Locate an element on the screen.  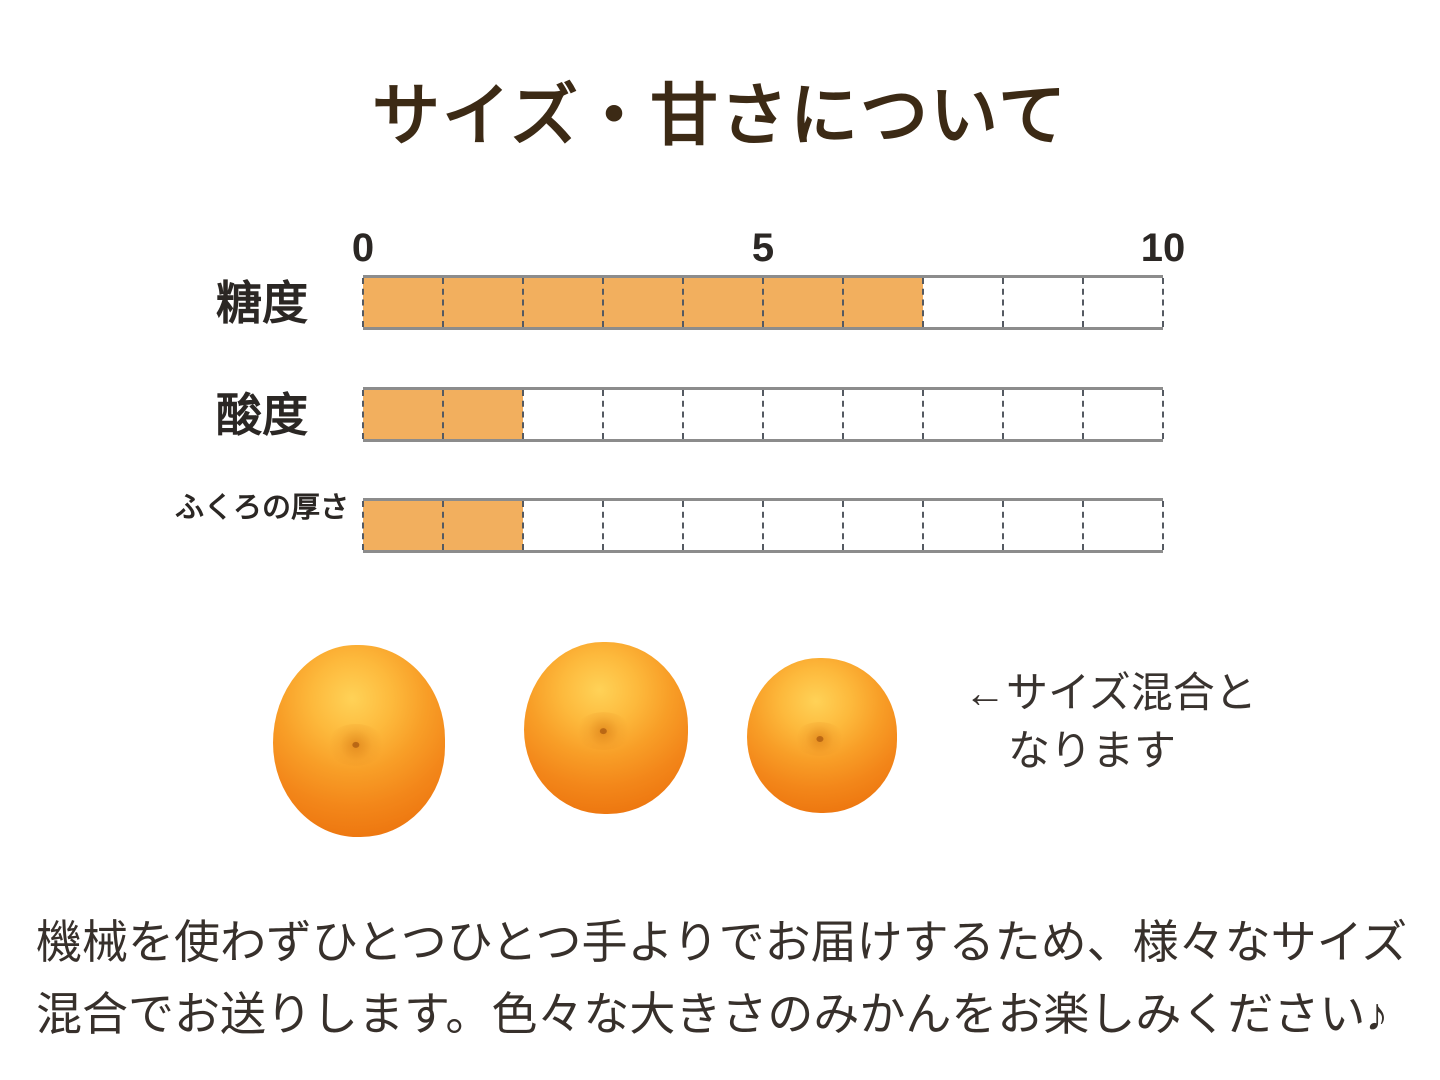
bar-sac-thickness is located at coordinates (763, 525).